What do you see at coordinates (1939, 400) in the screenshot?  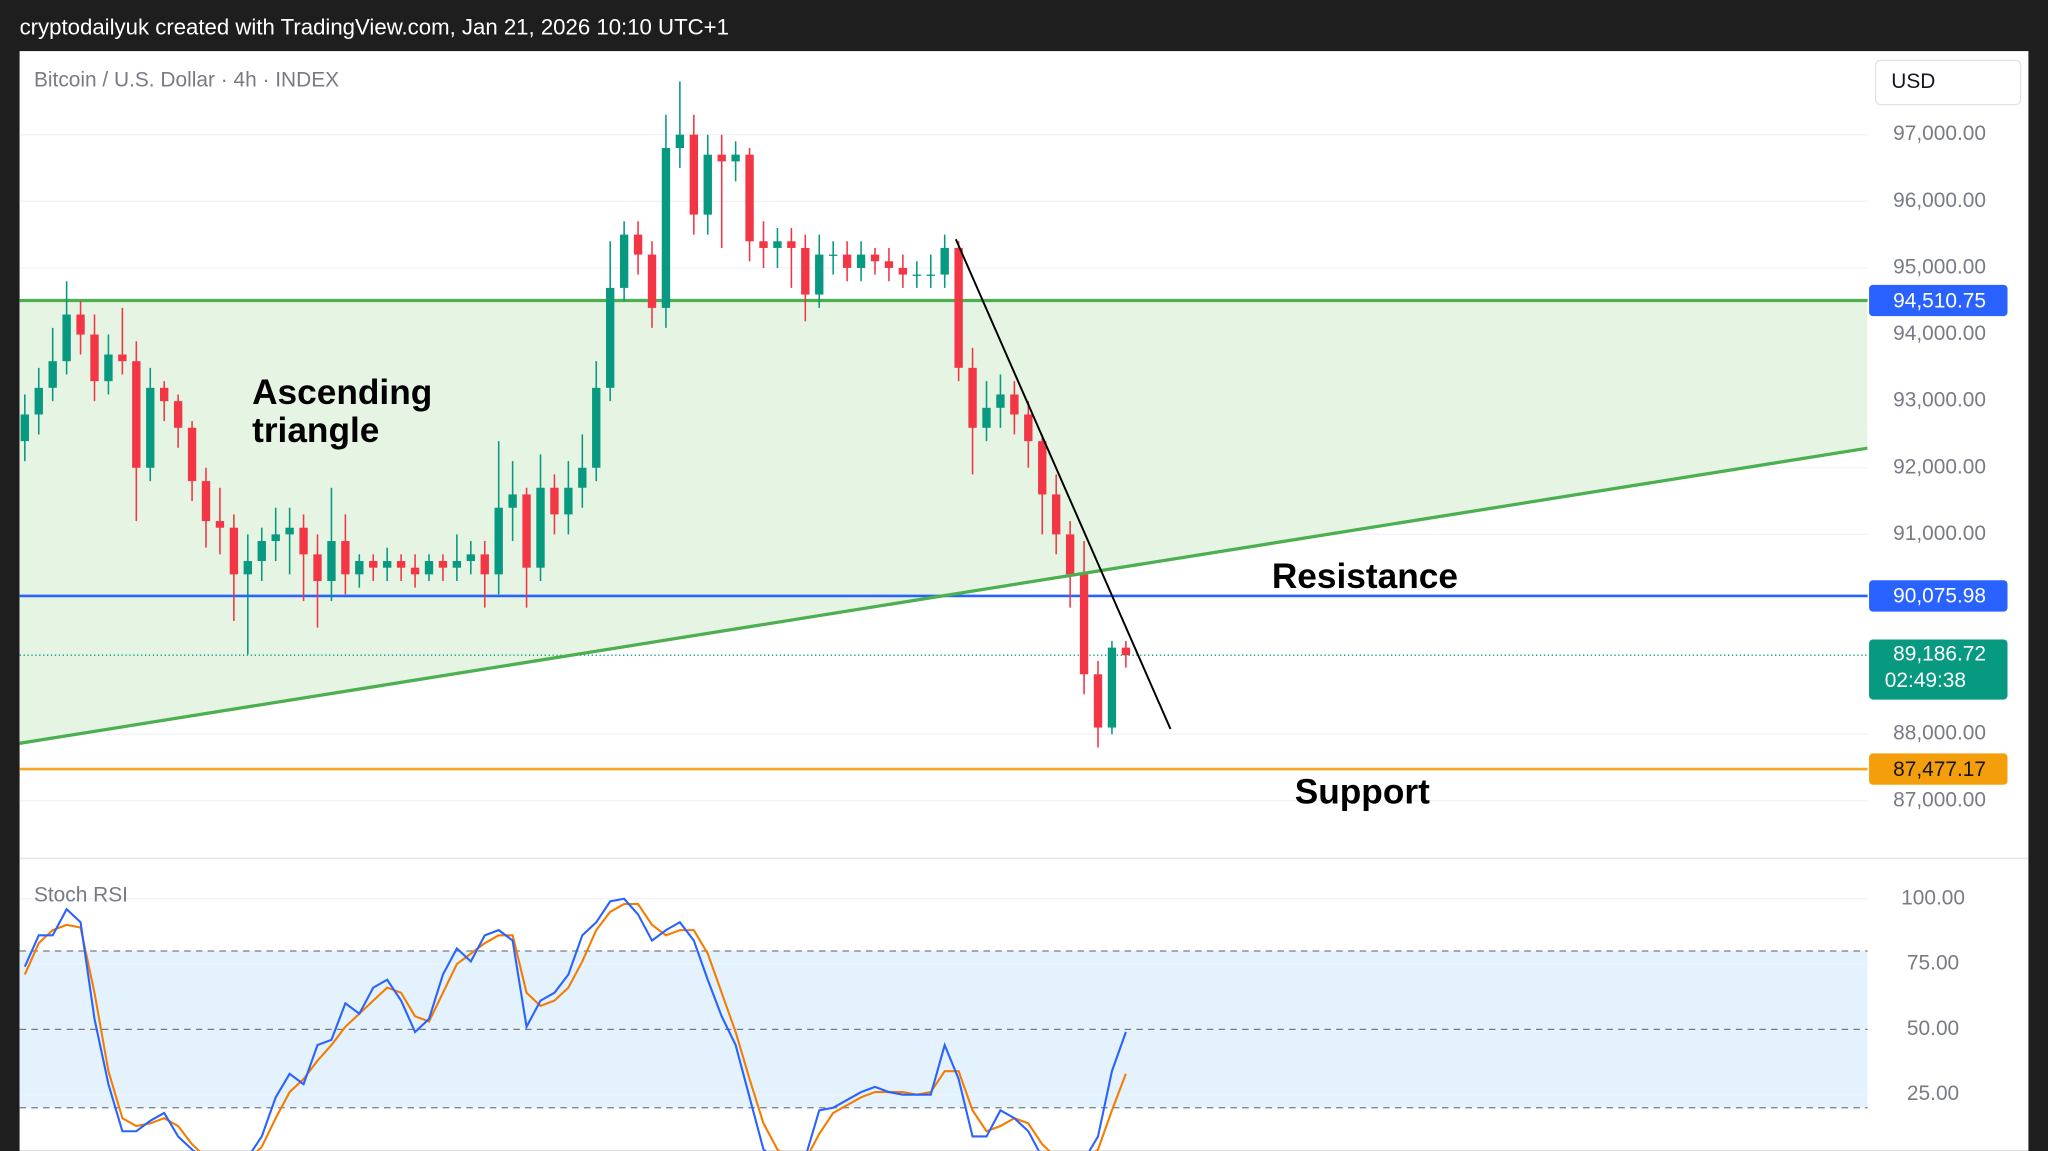 I see `y-tick-label: 93,000.00` at bounding box center [1939, 400].